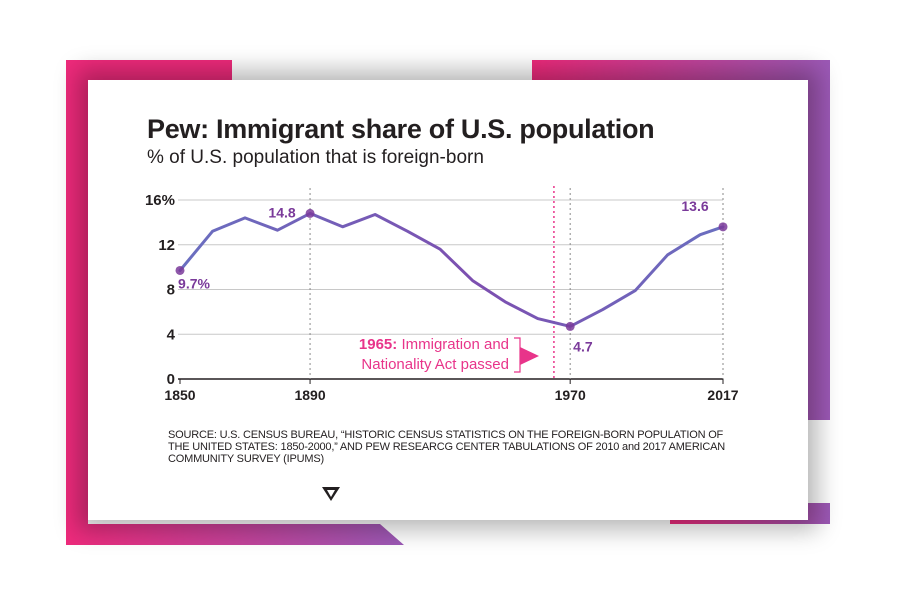 This screenshot has width=900, height=594. What do you see at coordinates (235, 482) in the screenshot?
I see `frame-bottom-left` at bounding box center [235, 482].